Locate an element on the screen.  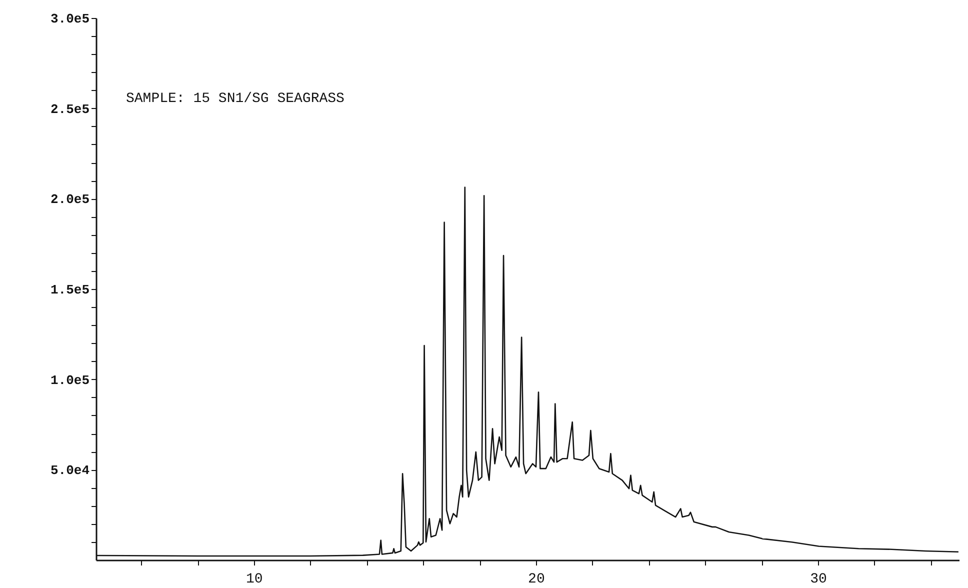
x-tick-label: 30 is located at coordinates (818, 580).